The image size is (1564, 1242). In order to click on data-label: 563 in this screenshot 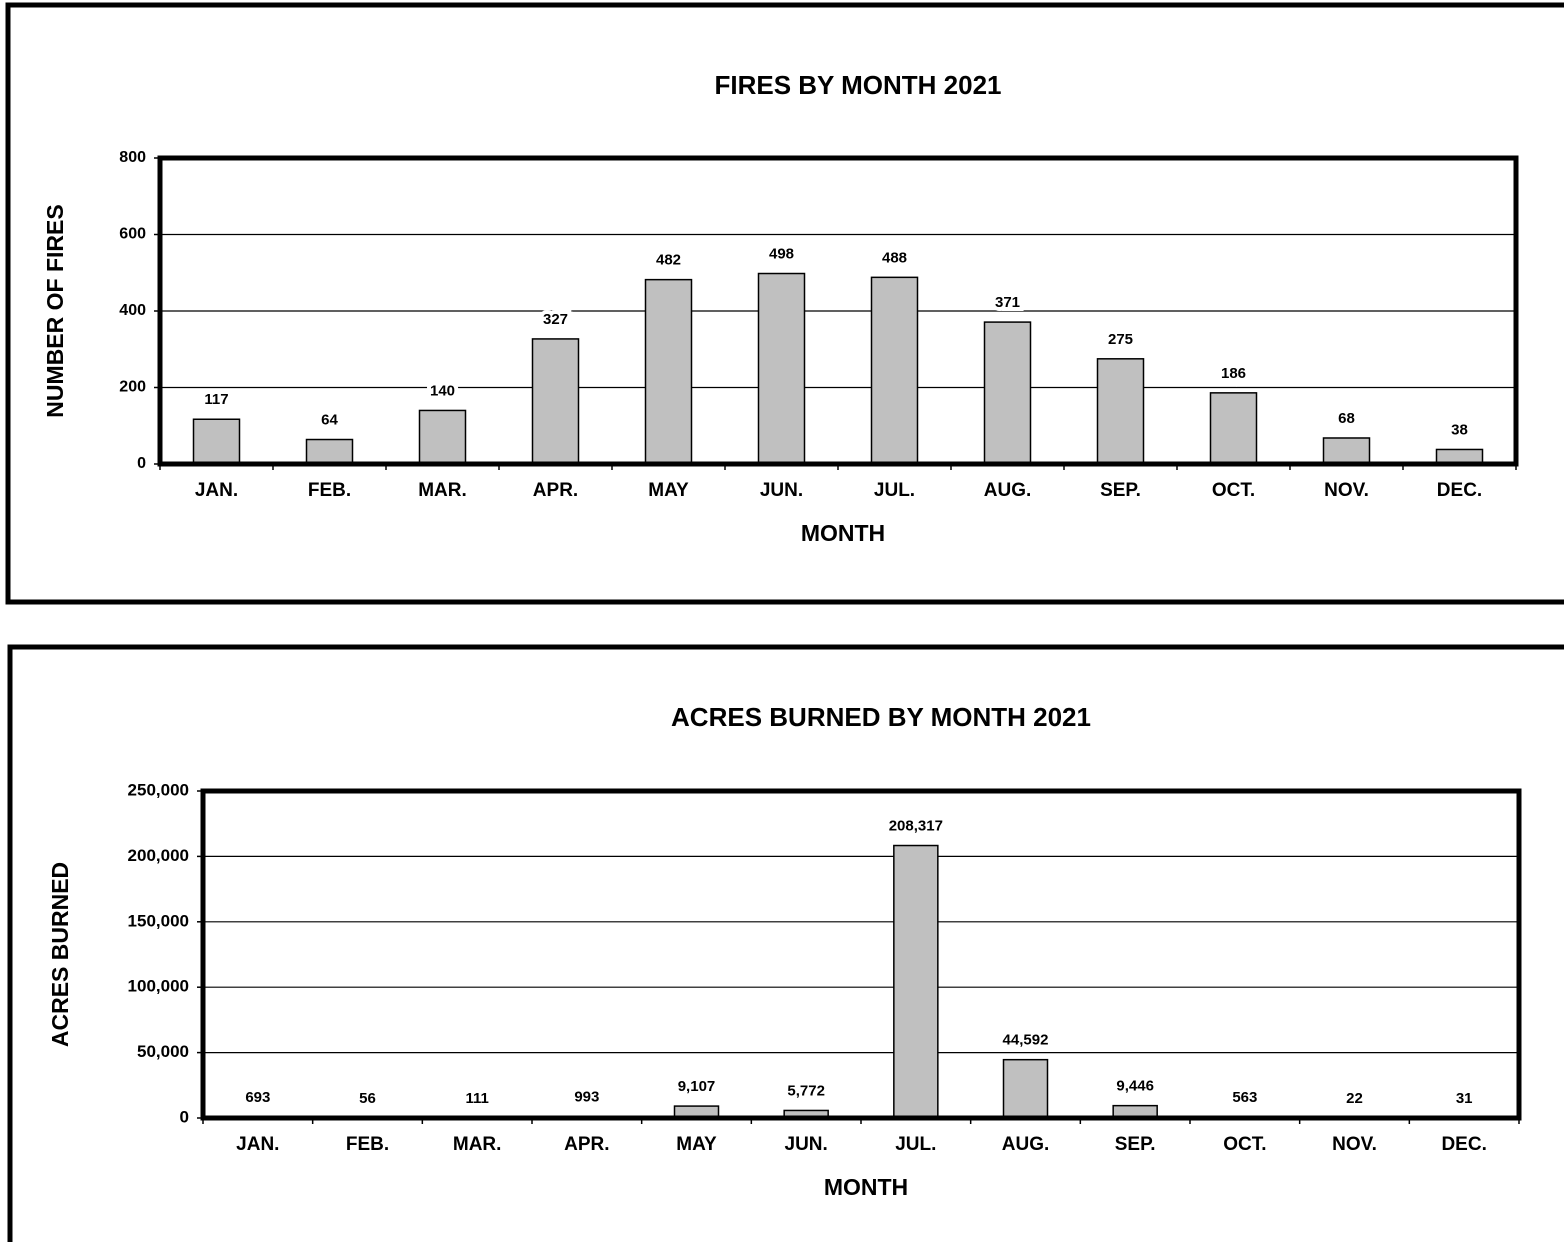, I will do `click(1244, 1097)`.